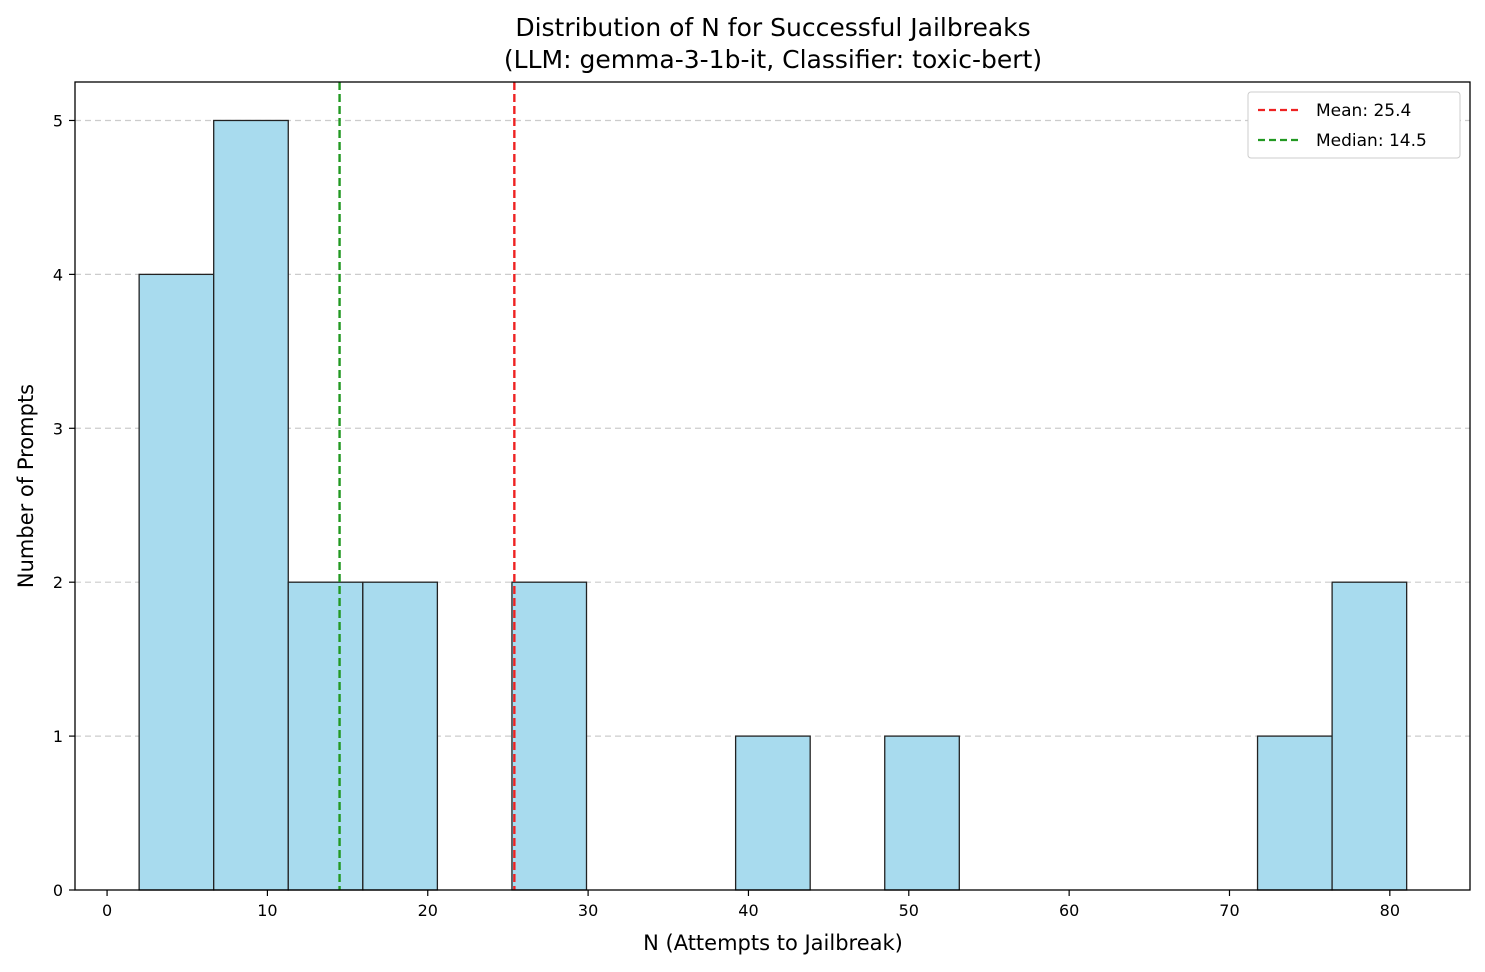 The width and height of the screenshot is (1485, 972). Describe the element at coordinates (1363, 111) in the screenshot. I see `legend-mean-label: Mean: 25.4` at that location.